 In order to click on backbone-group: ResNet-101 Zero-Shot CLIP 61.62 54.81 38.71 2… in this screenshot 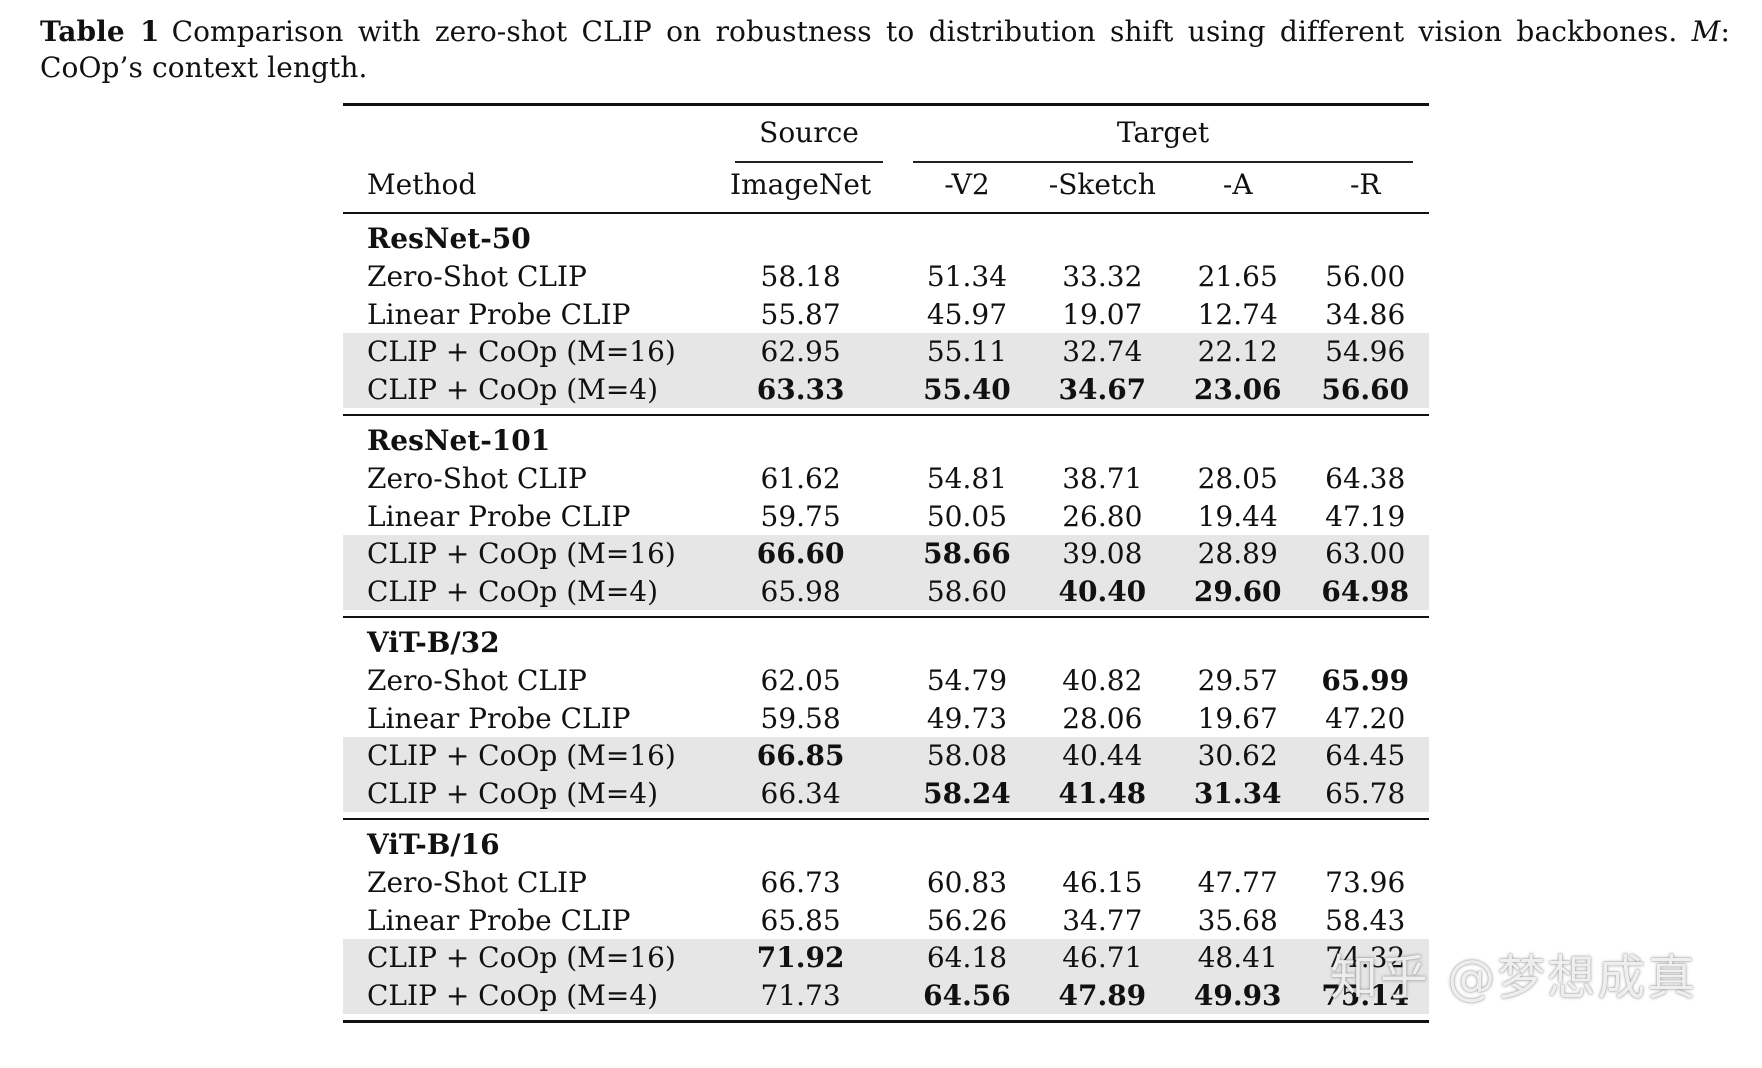, I will do `click(886, 513)`.